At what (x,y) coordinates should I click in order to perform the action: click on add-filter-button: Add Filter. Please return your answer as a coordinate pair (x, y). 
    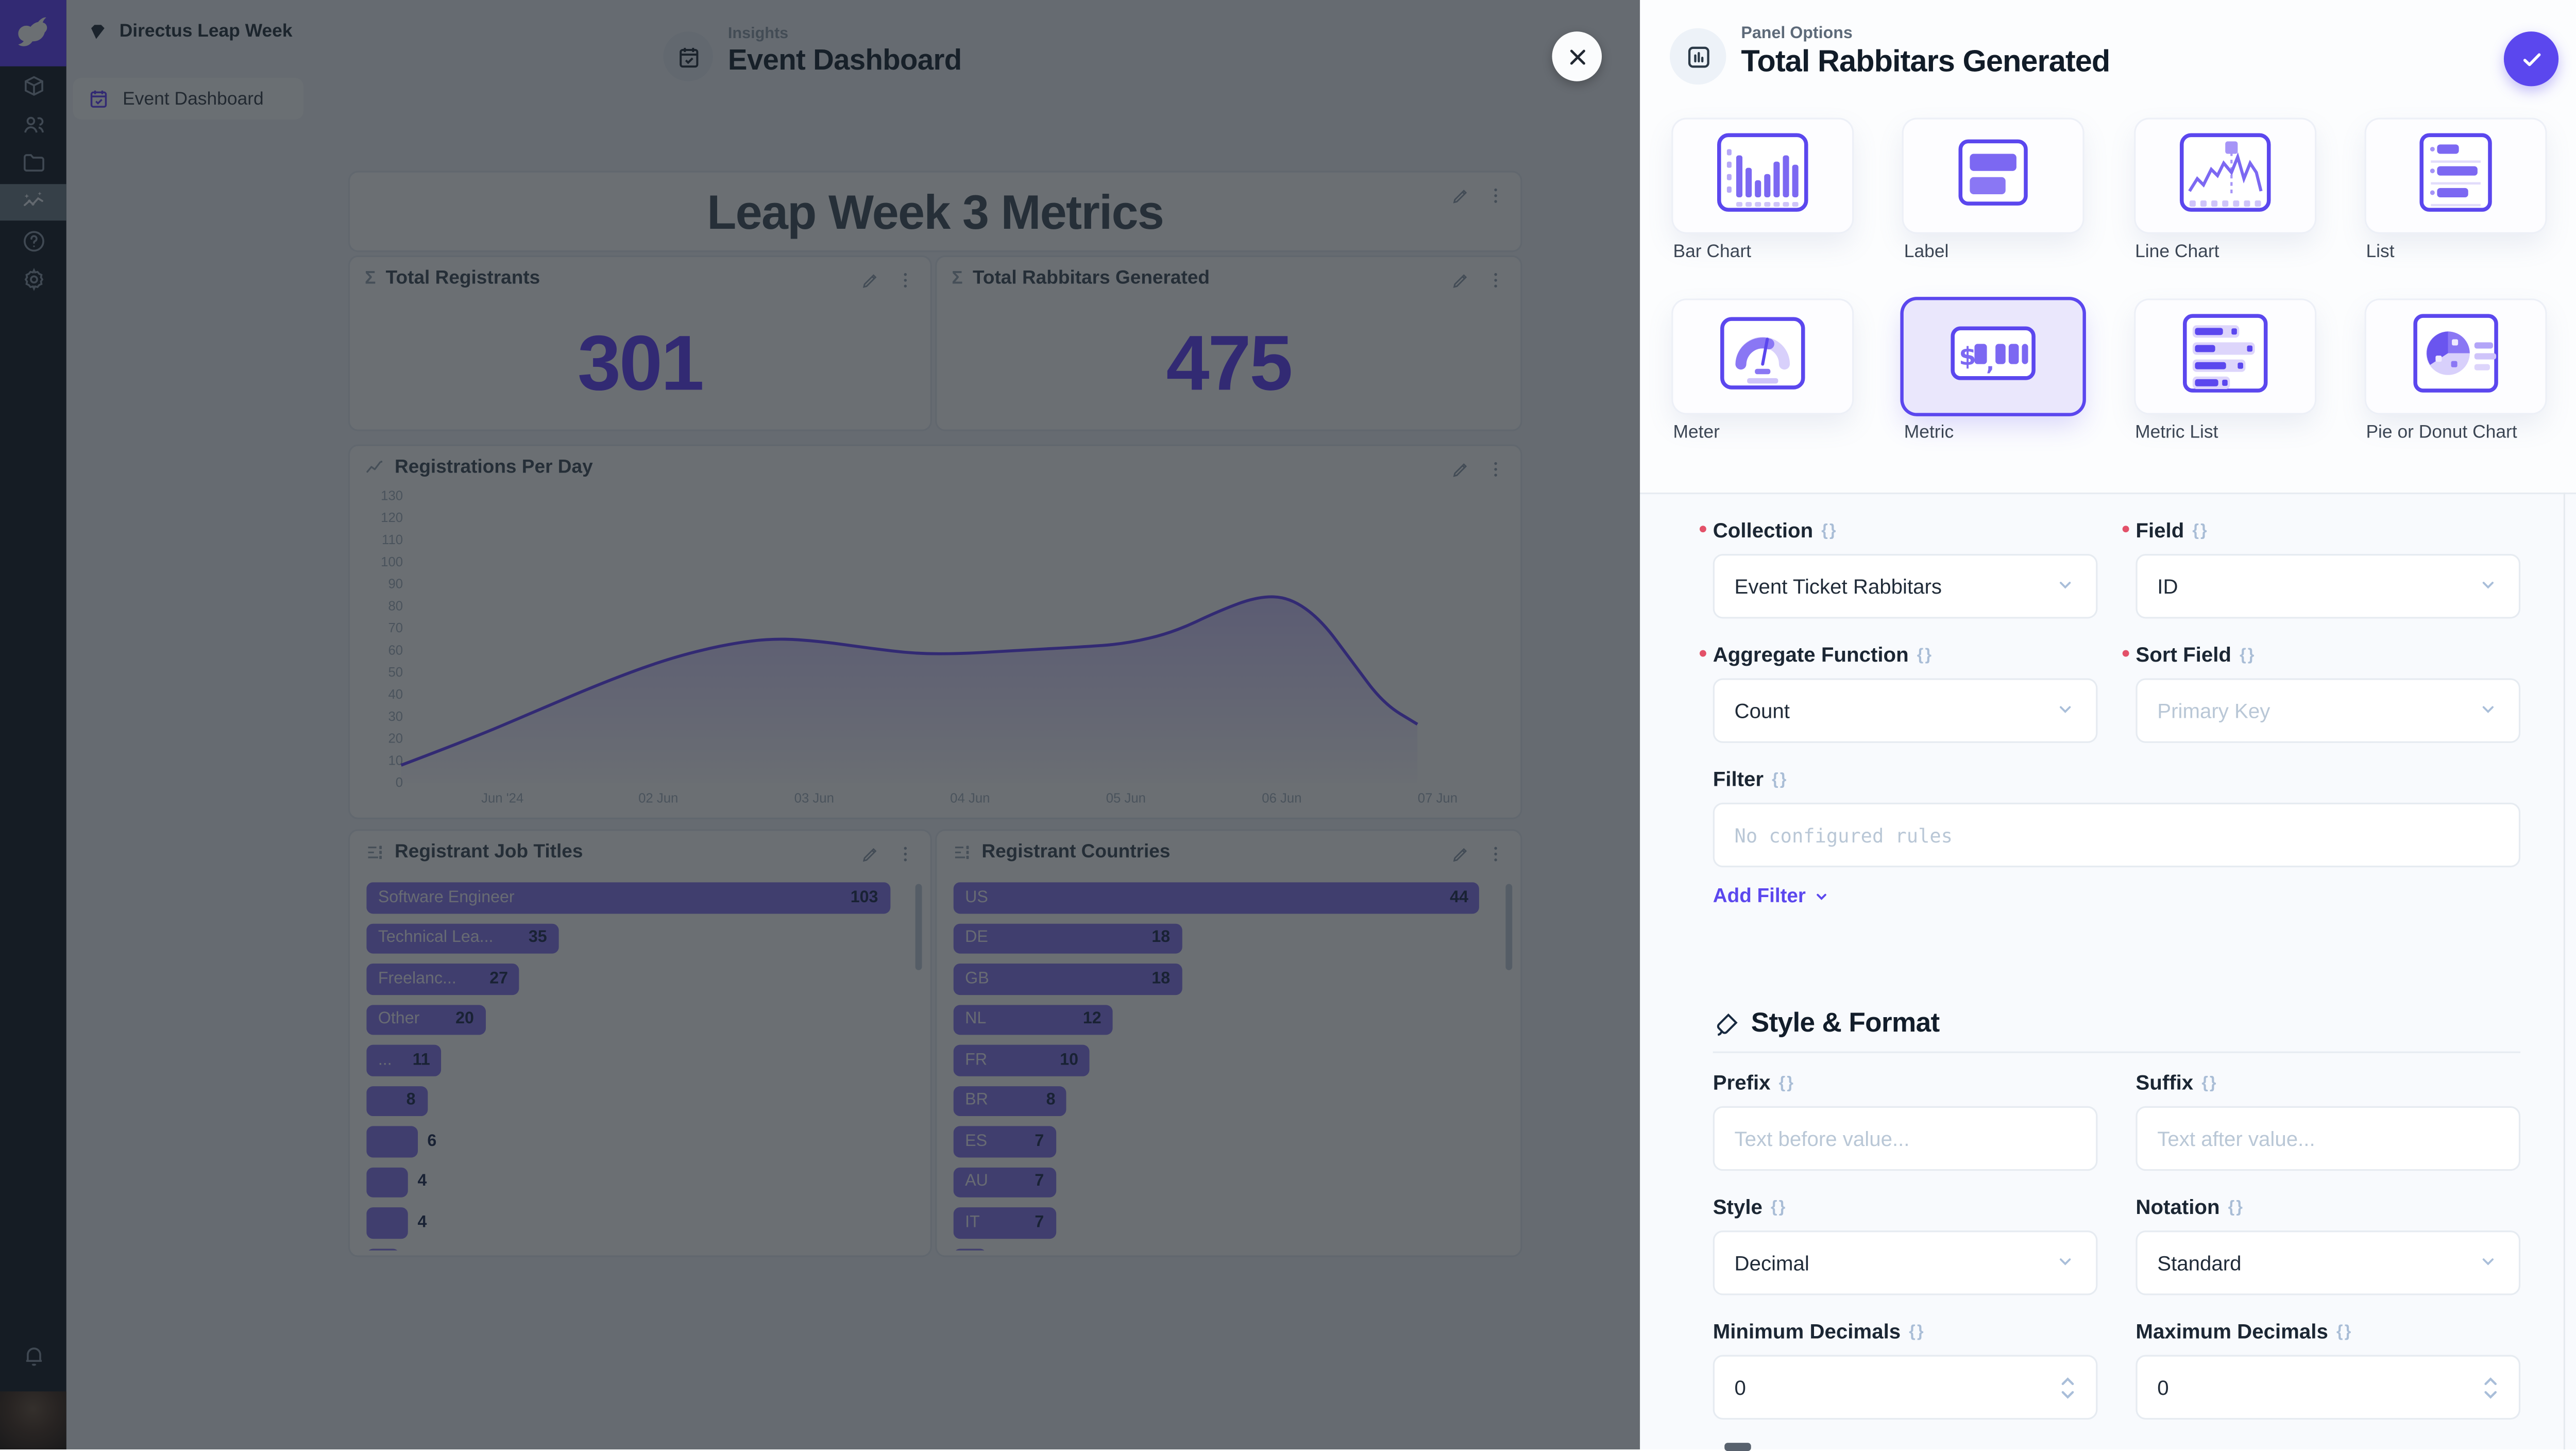
    Looking at the image, I should click on (1772, 895).